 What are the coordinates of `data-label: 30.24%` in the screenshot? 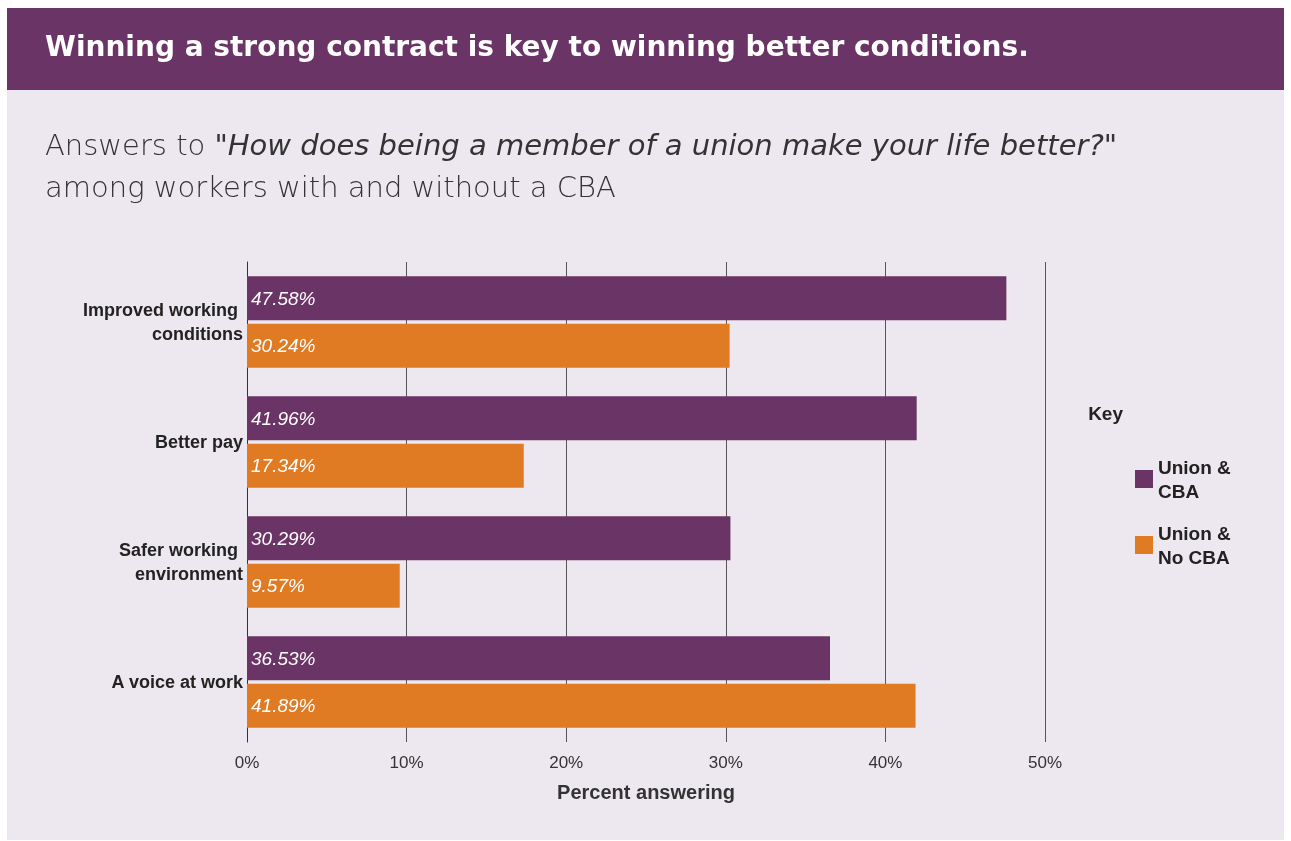 It's located at (283, 346).